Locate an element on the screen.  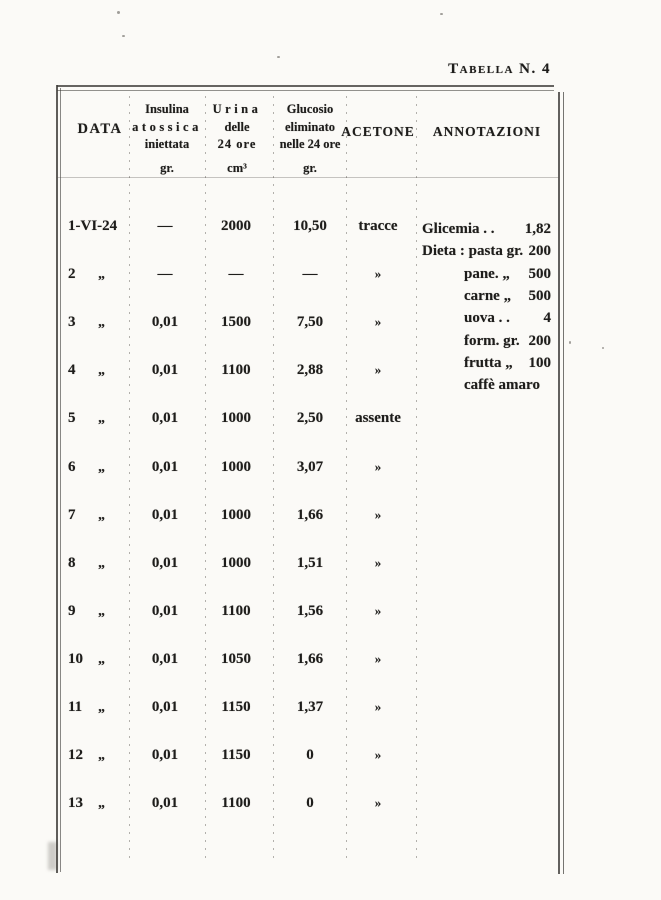
header-line: Urina is located at coordinates (237, 109).